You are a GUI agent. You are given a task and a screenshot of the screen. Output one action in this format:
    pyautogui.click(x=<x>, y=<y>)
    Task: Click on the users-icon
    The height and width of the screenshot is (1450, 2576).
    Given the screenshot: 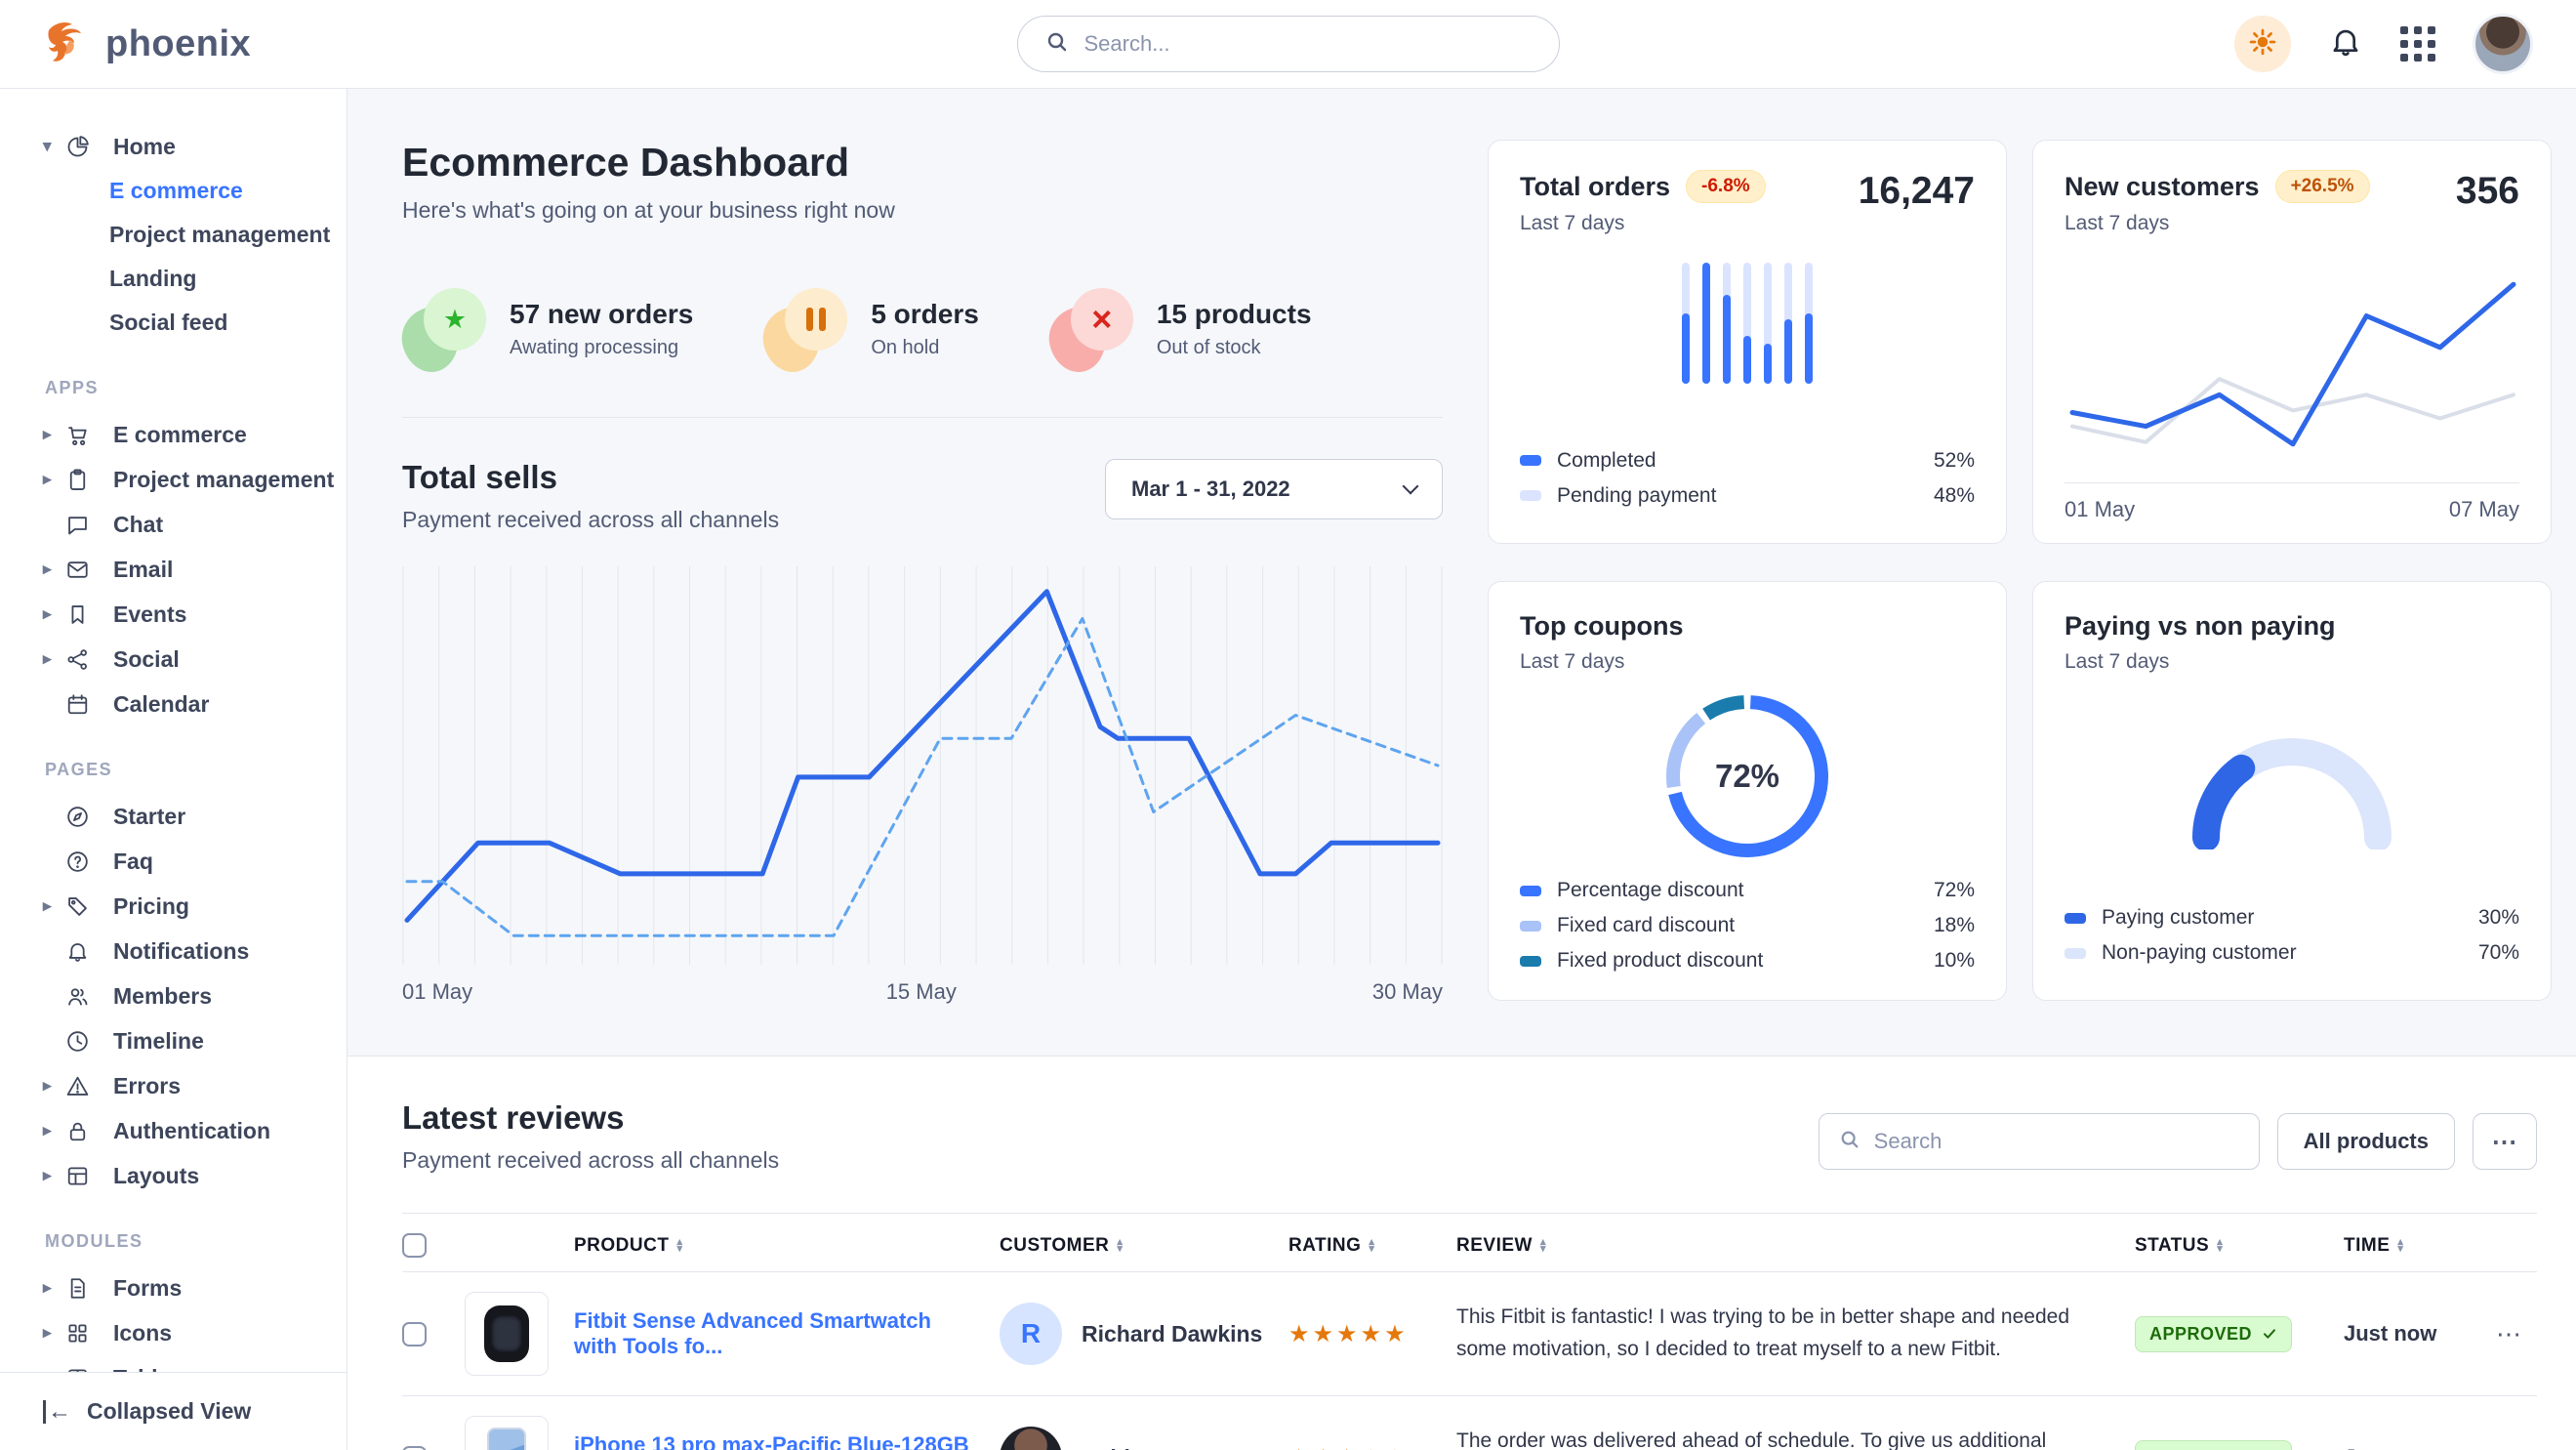 What is the action you would take?
    pyautogui.click(x=81, y=996)
    